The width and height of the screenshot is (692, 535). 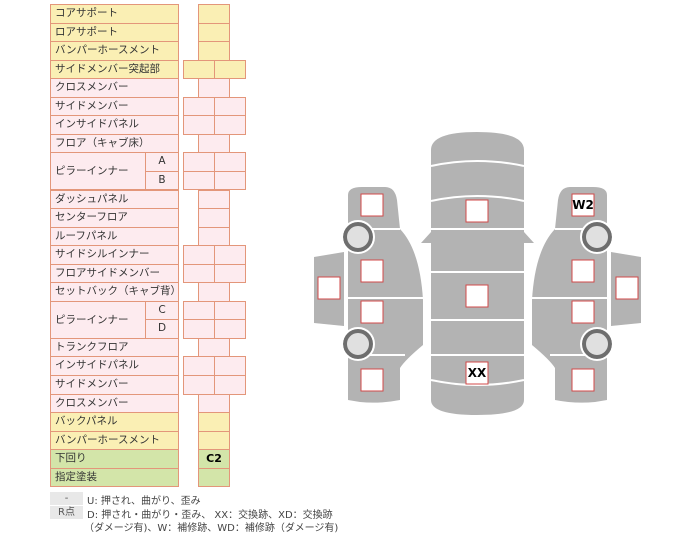 I want to click on damage-box-center: XX, so click(x=477, y=373).